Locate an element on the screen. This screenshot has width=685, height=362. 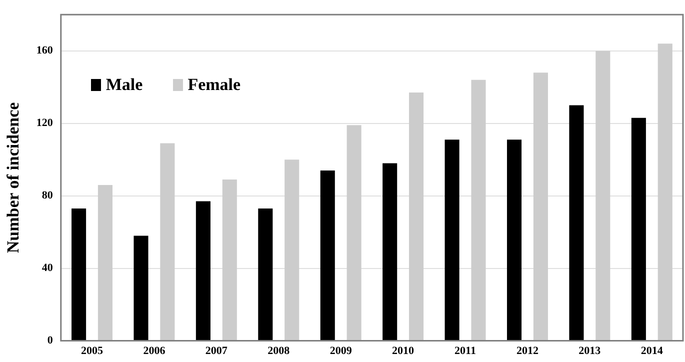
legend-label: Male is located at coordinates (124, 84).